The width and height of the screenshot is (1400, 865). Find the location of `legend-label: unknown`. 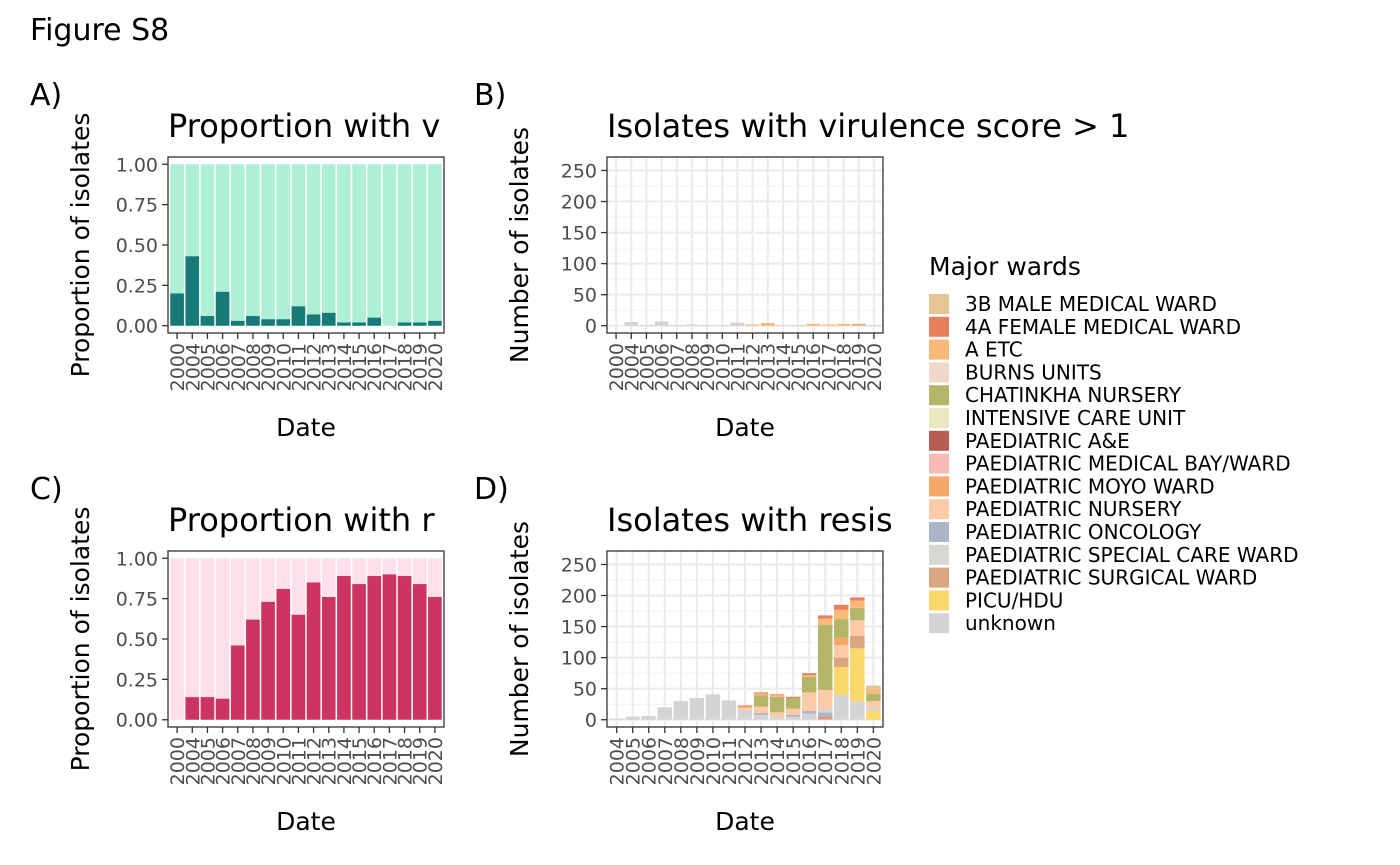

legend-label: unknown is located at coordinates (1010, 623).